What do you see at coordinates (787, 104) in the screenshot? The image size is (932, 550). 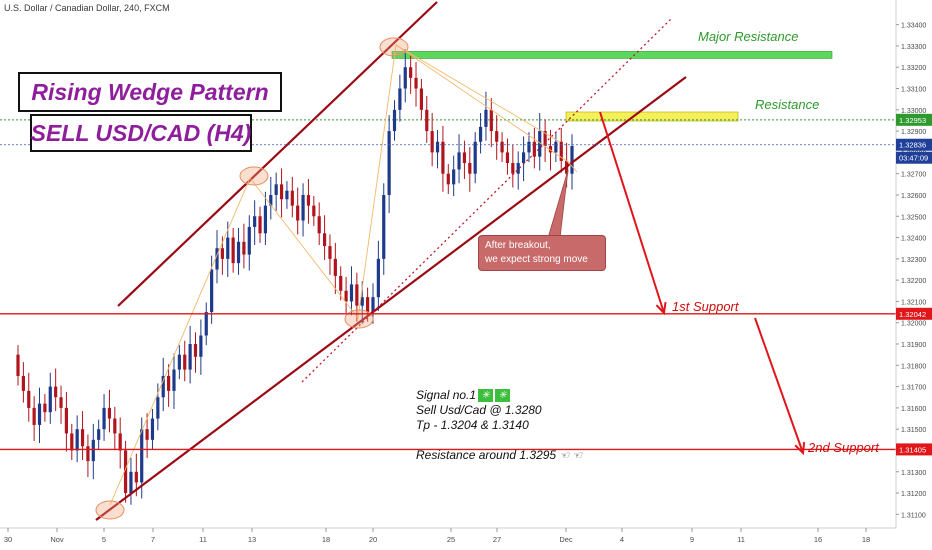 I see `resistance-label: Resistance` at bounding box center [787, 104].